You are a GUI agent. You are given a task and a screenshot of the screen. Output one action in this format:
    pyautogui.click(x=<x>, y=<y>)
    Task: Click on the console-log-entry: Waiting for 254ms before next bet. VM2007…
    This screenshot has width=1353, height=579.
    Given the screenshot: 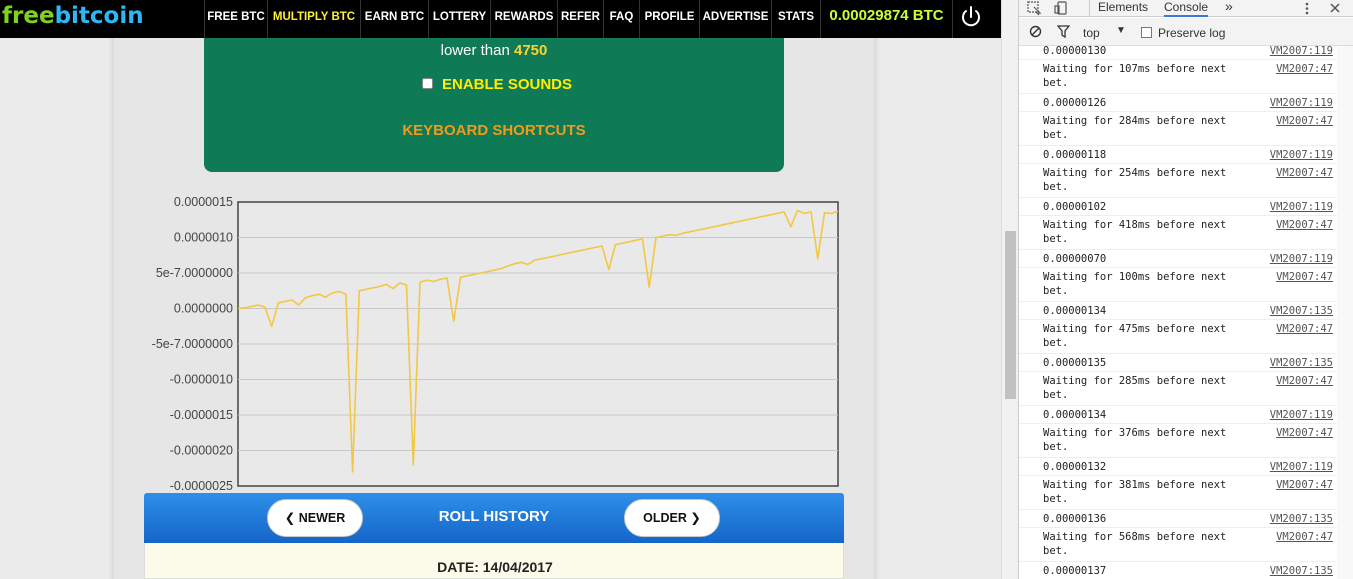 What is the action you would take?
    pyautogui.click(x=1178, y=181)
    